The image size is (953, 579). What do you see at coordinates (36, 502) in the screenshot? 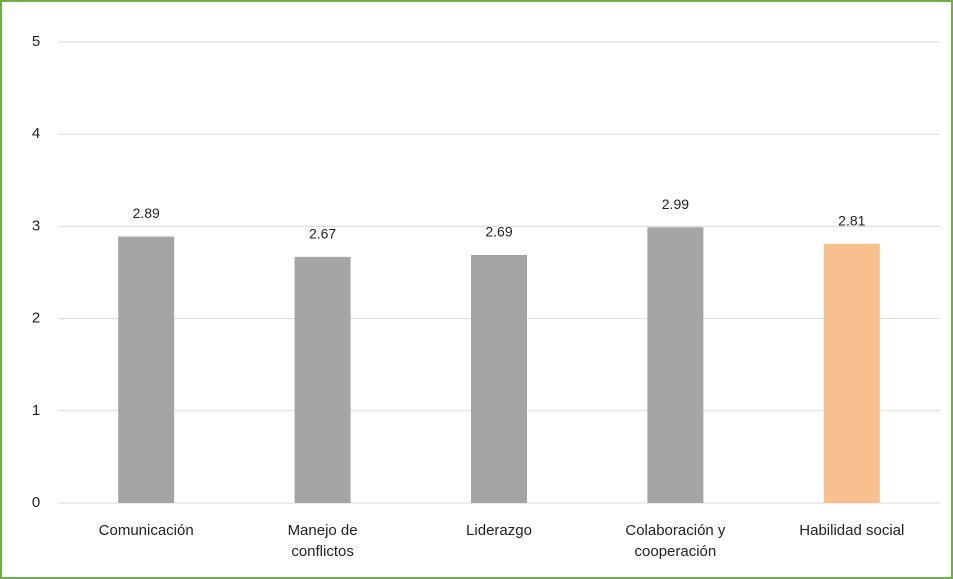
I see `y-tick-label: 0` at bounding box center [36, 502].